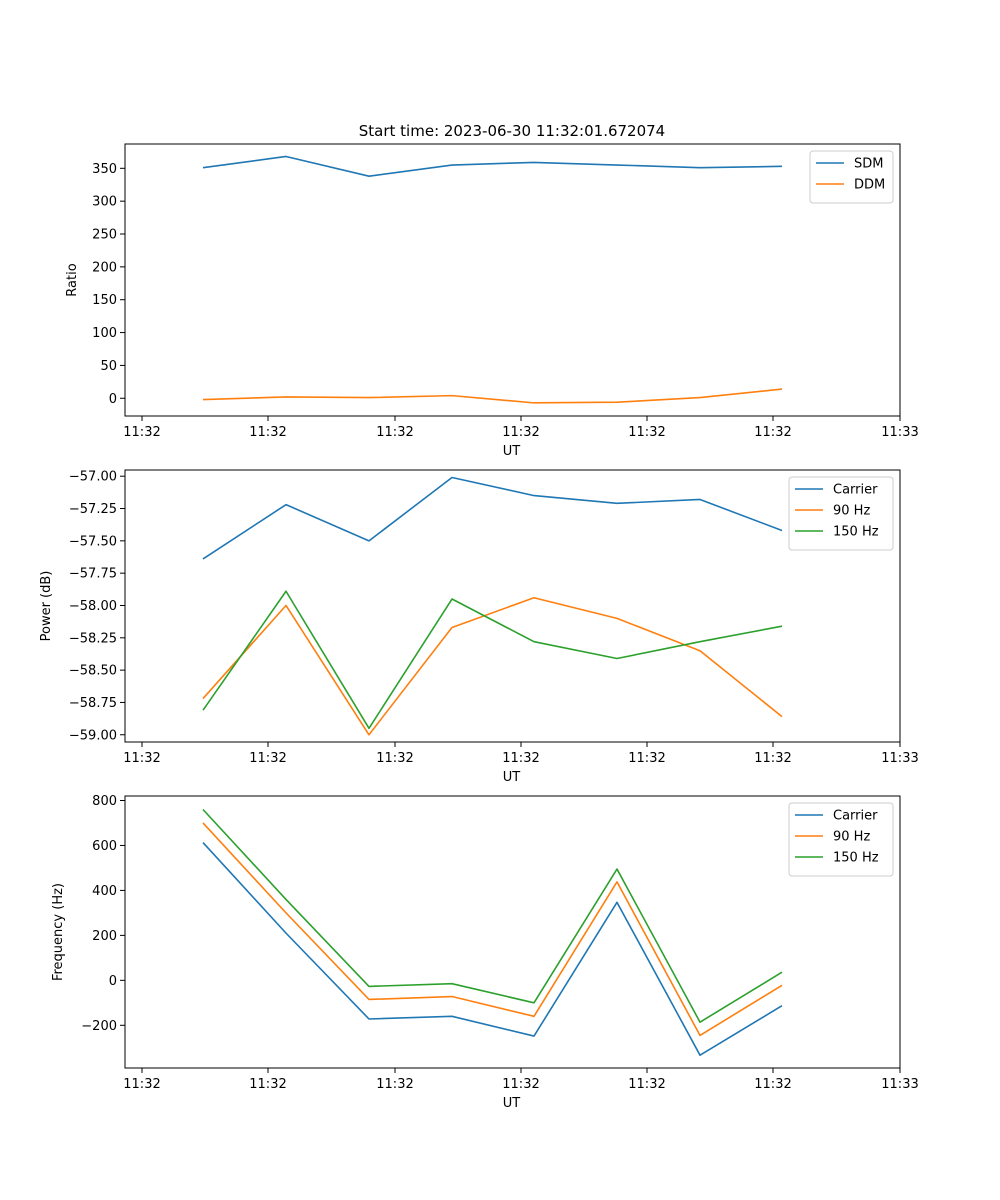 Image resolution: width=1000 pixels, height=1200 pixels. I want to click on y-tick-label: −57.25, so click(93, 509).